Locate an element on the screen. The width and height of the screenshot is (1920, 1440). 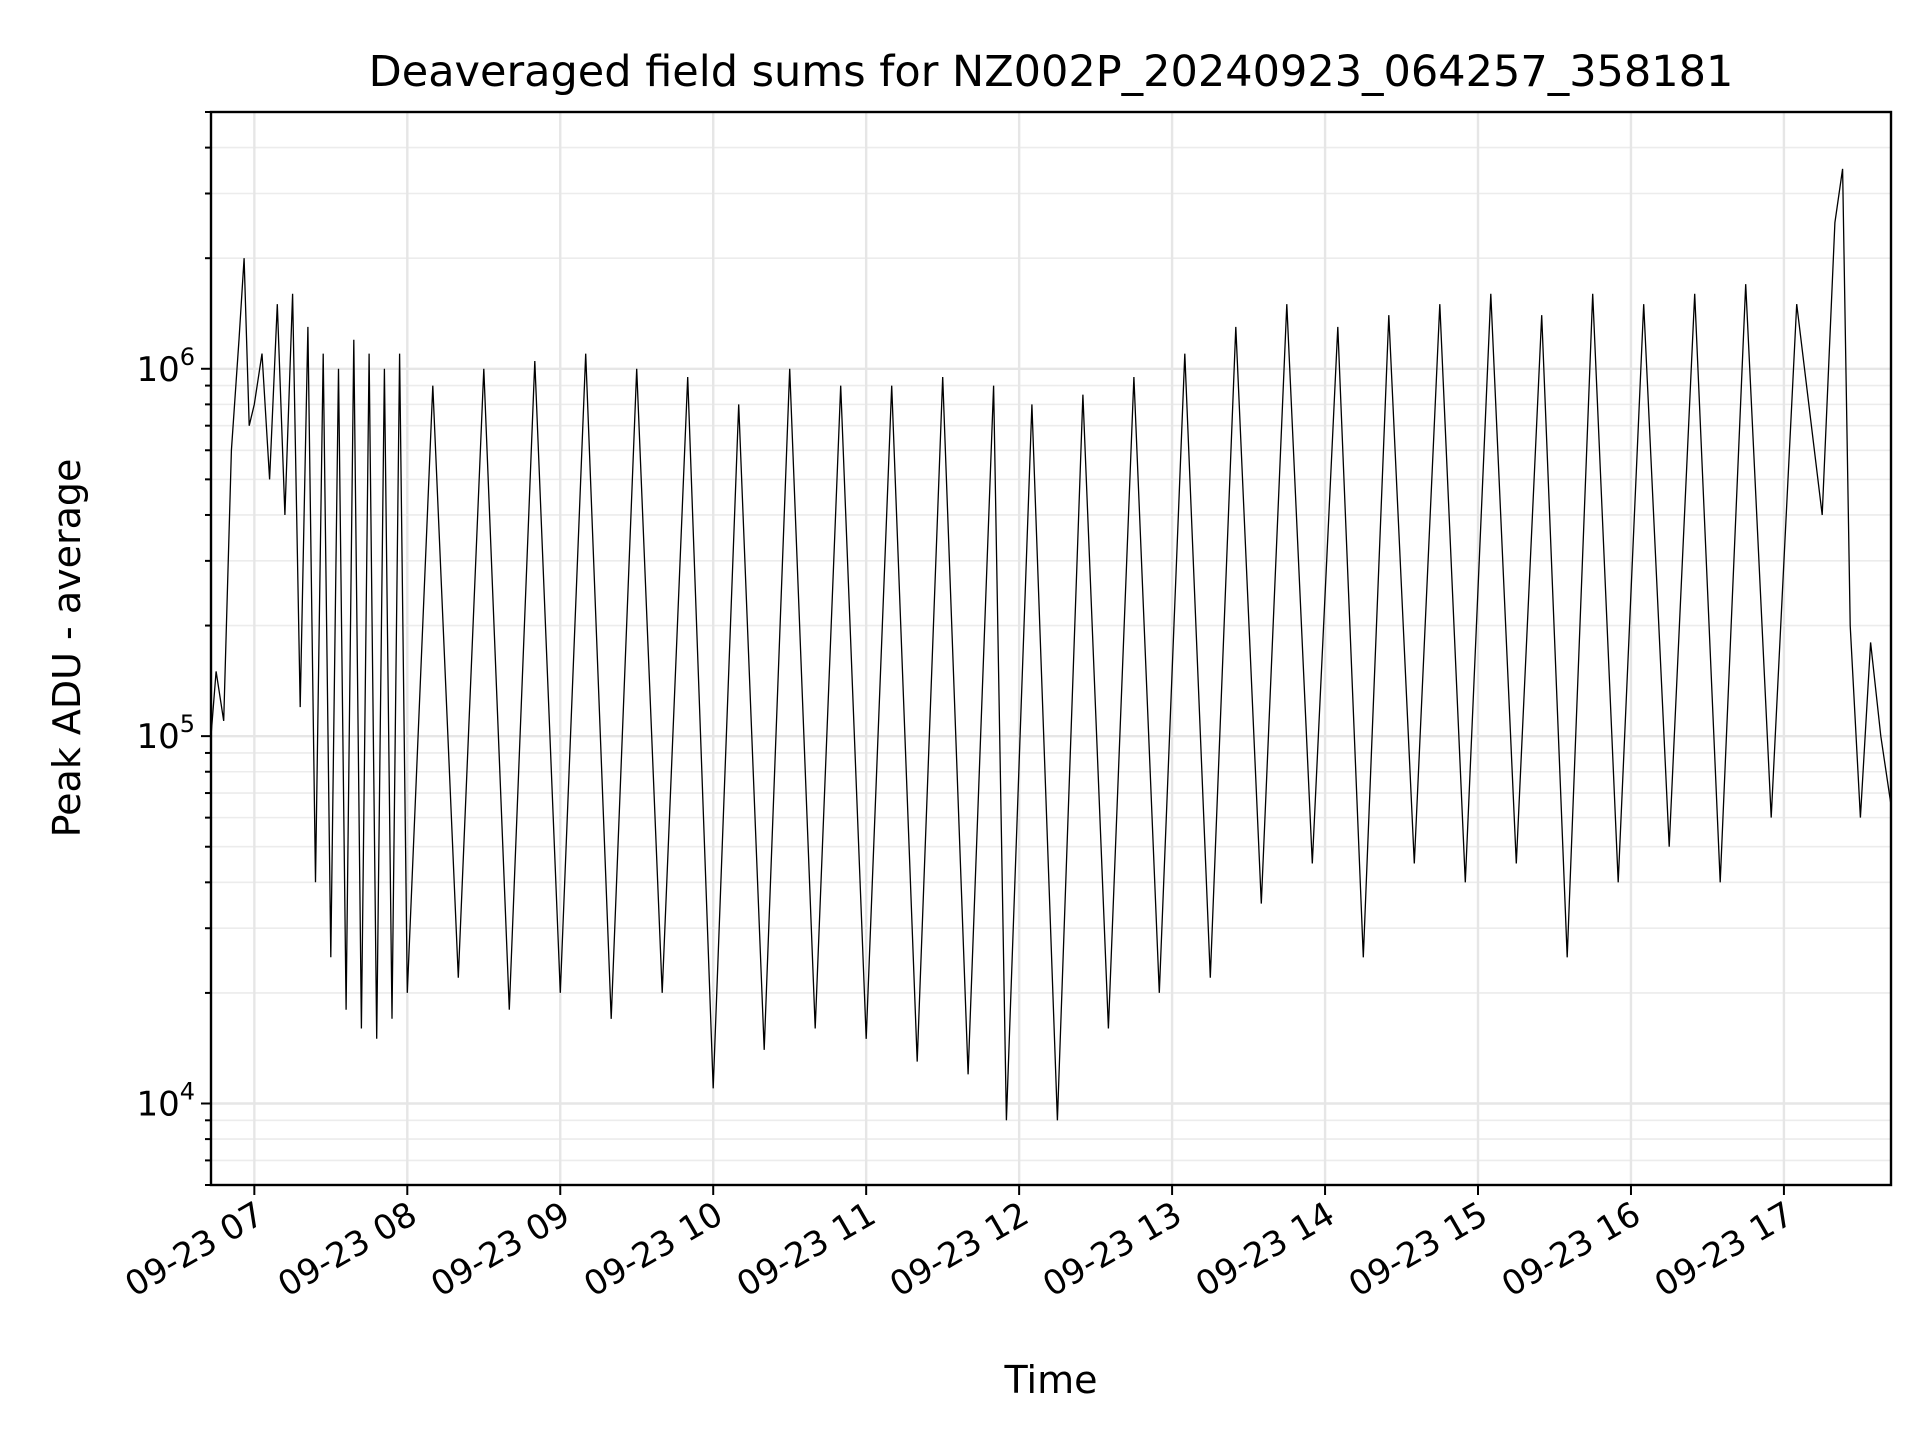
x-tick-label: 09-23 17 is located at coordinates (1724, 1249).